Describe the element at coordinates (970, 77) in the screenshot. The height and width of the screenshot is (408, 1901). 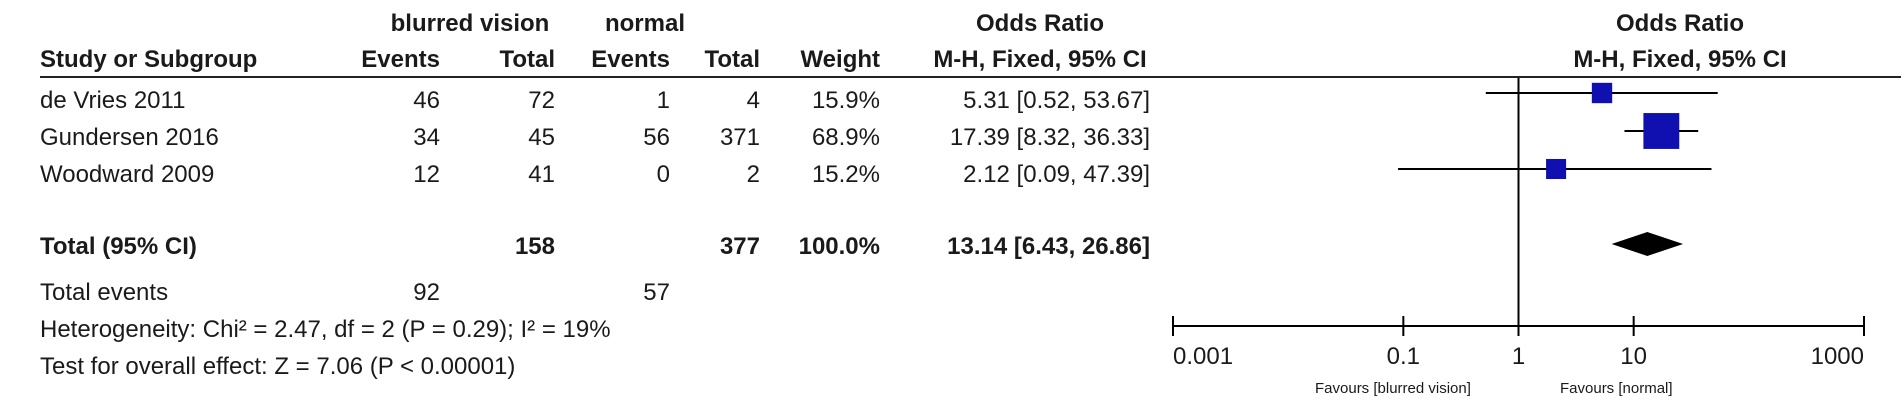
I see `header-rule` at that location.